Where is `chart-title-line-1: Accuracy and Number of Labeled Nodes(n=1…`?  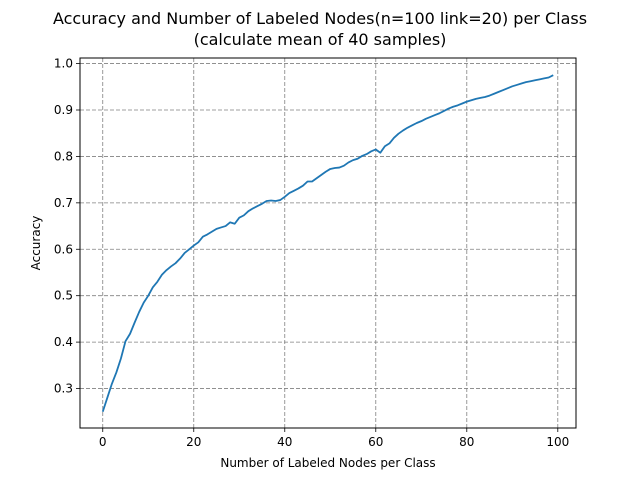 chart-title-line-1: Accuracy and Number of Labeled Nodes(n=1… is located at coordinates (320, 18).